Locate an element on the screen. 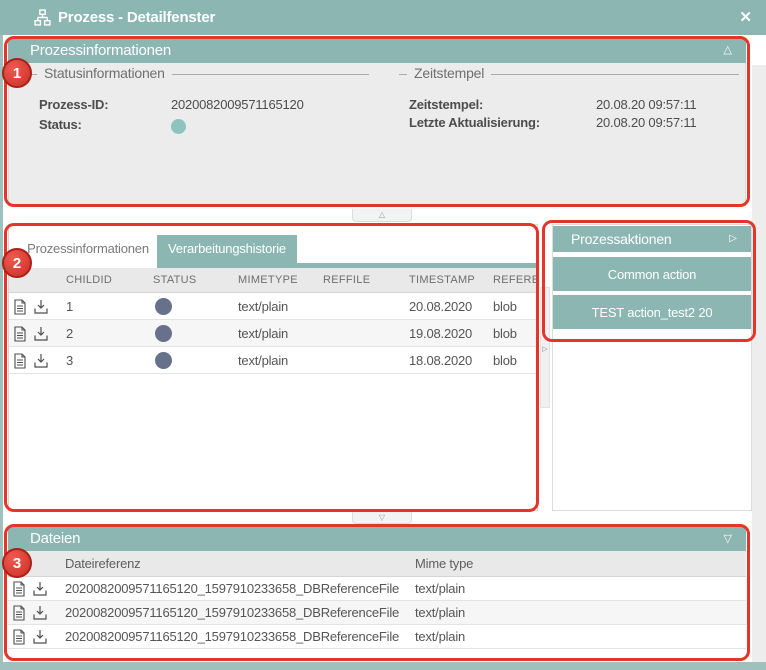  timestamp-label: Zeitstempel: is located at coordinates (446, 104).